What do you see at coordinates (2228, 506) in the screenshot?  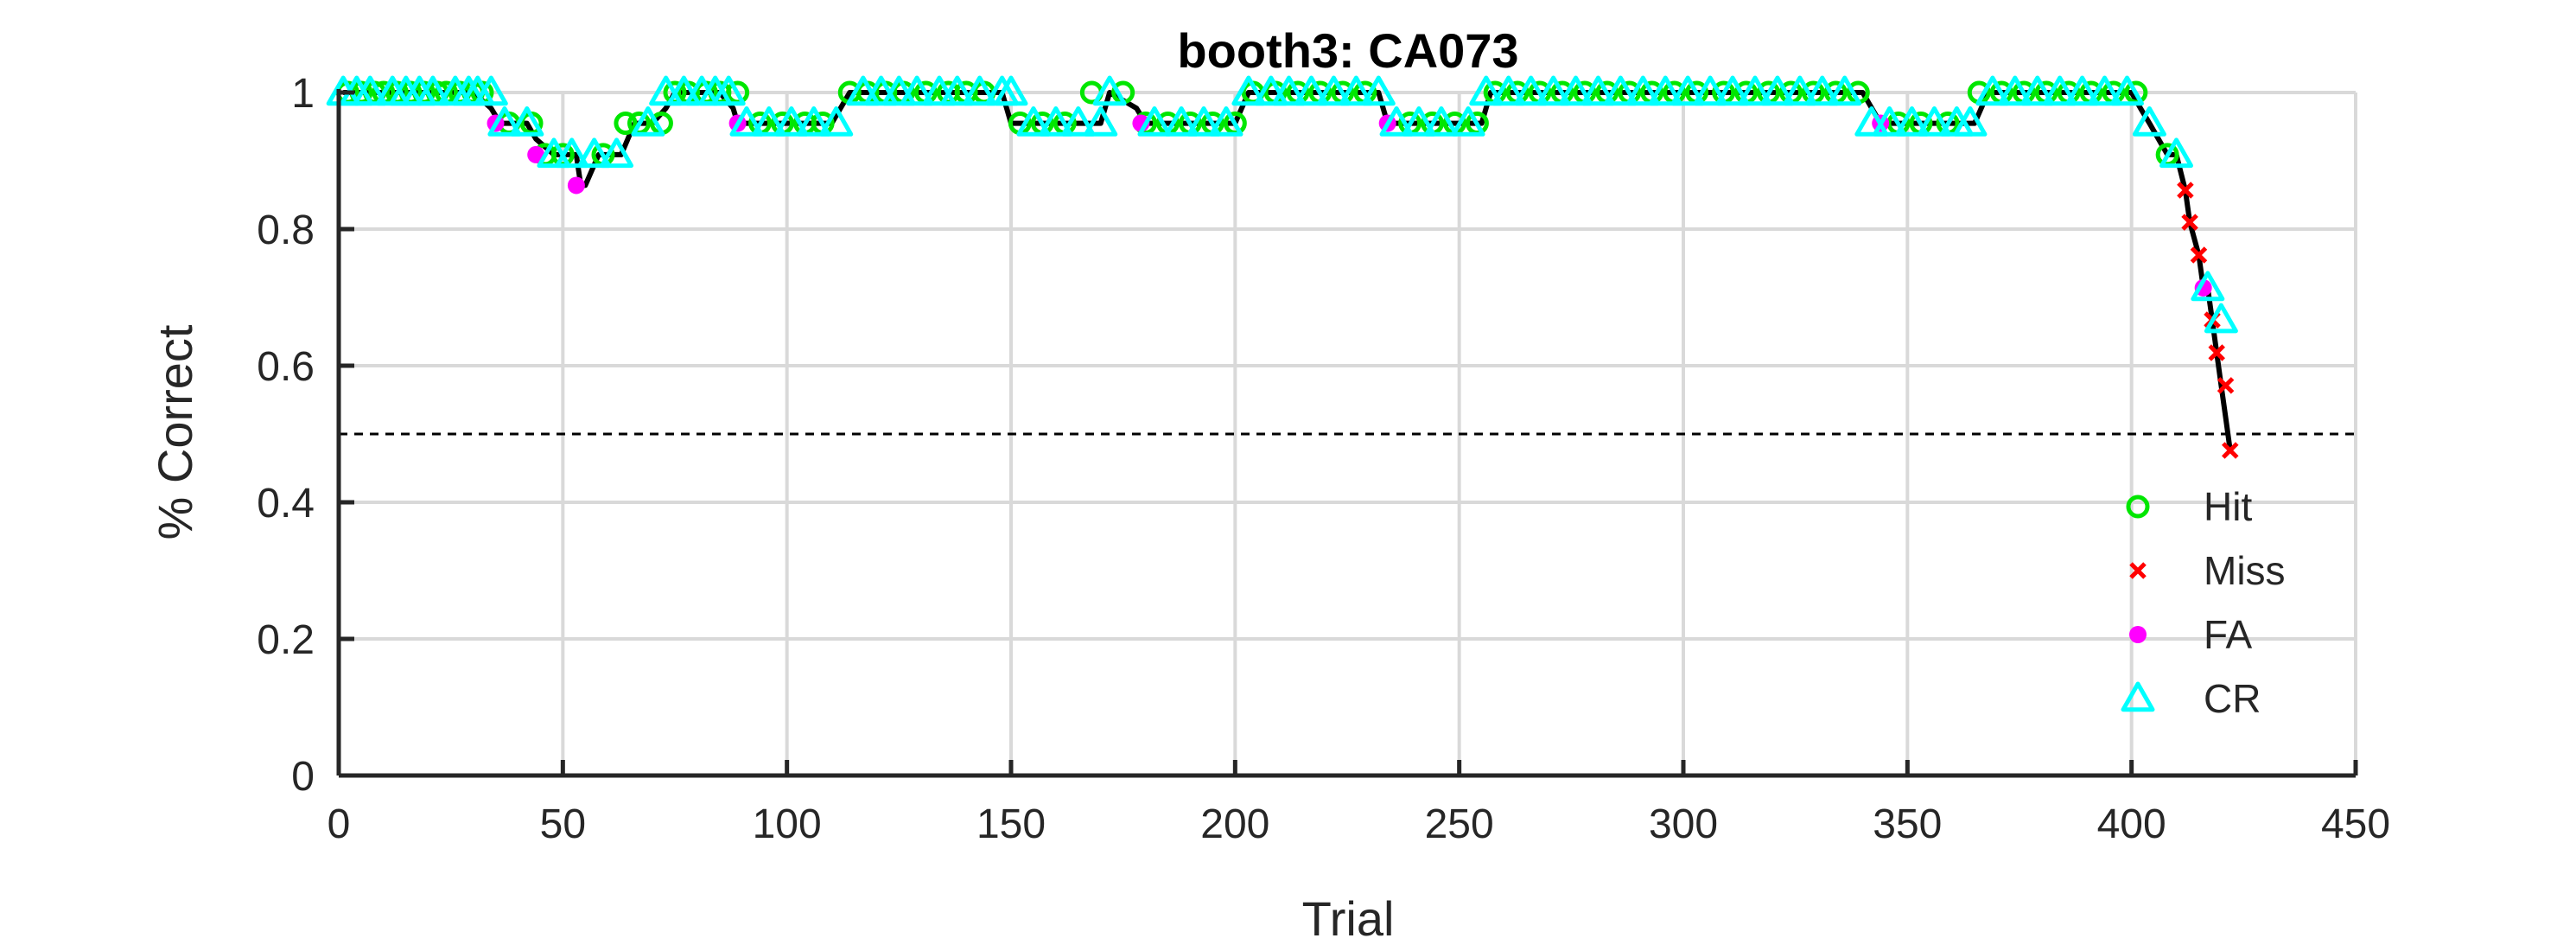 I see `legend-label-hit: Hit` at bounding box center [2228, 506].